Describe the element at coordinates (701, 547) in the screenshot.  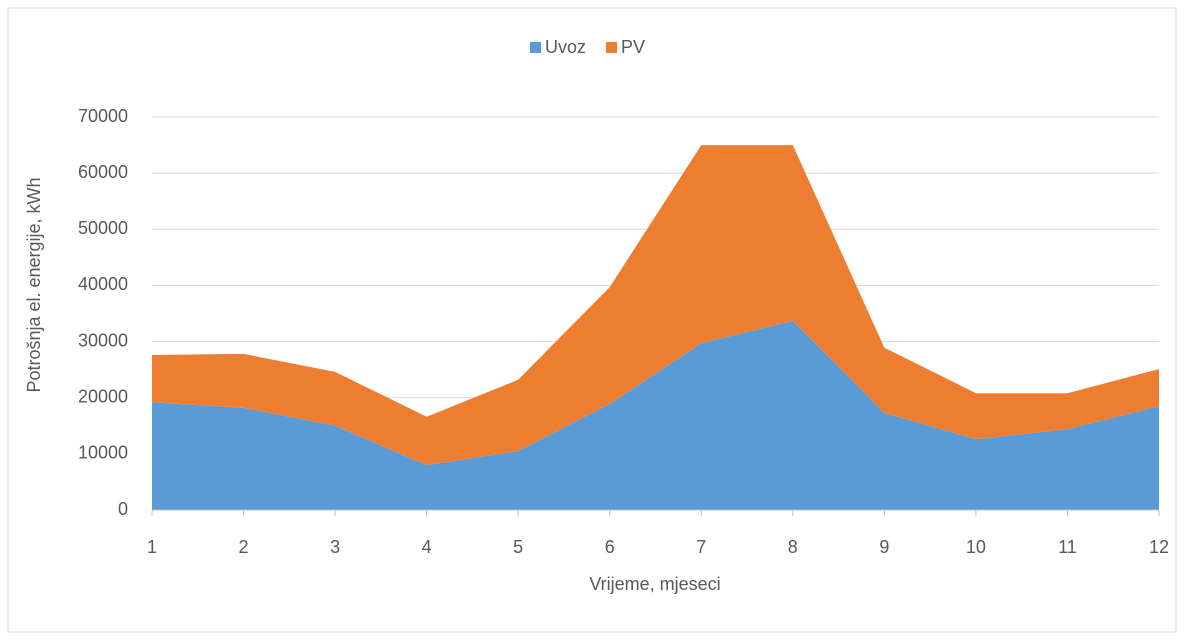
I see `x-tick-label: 7` at that location.